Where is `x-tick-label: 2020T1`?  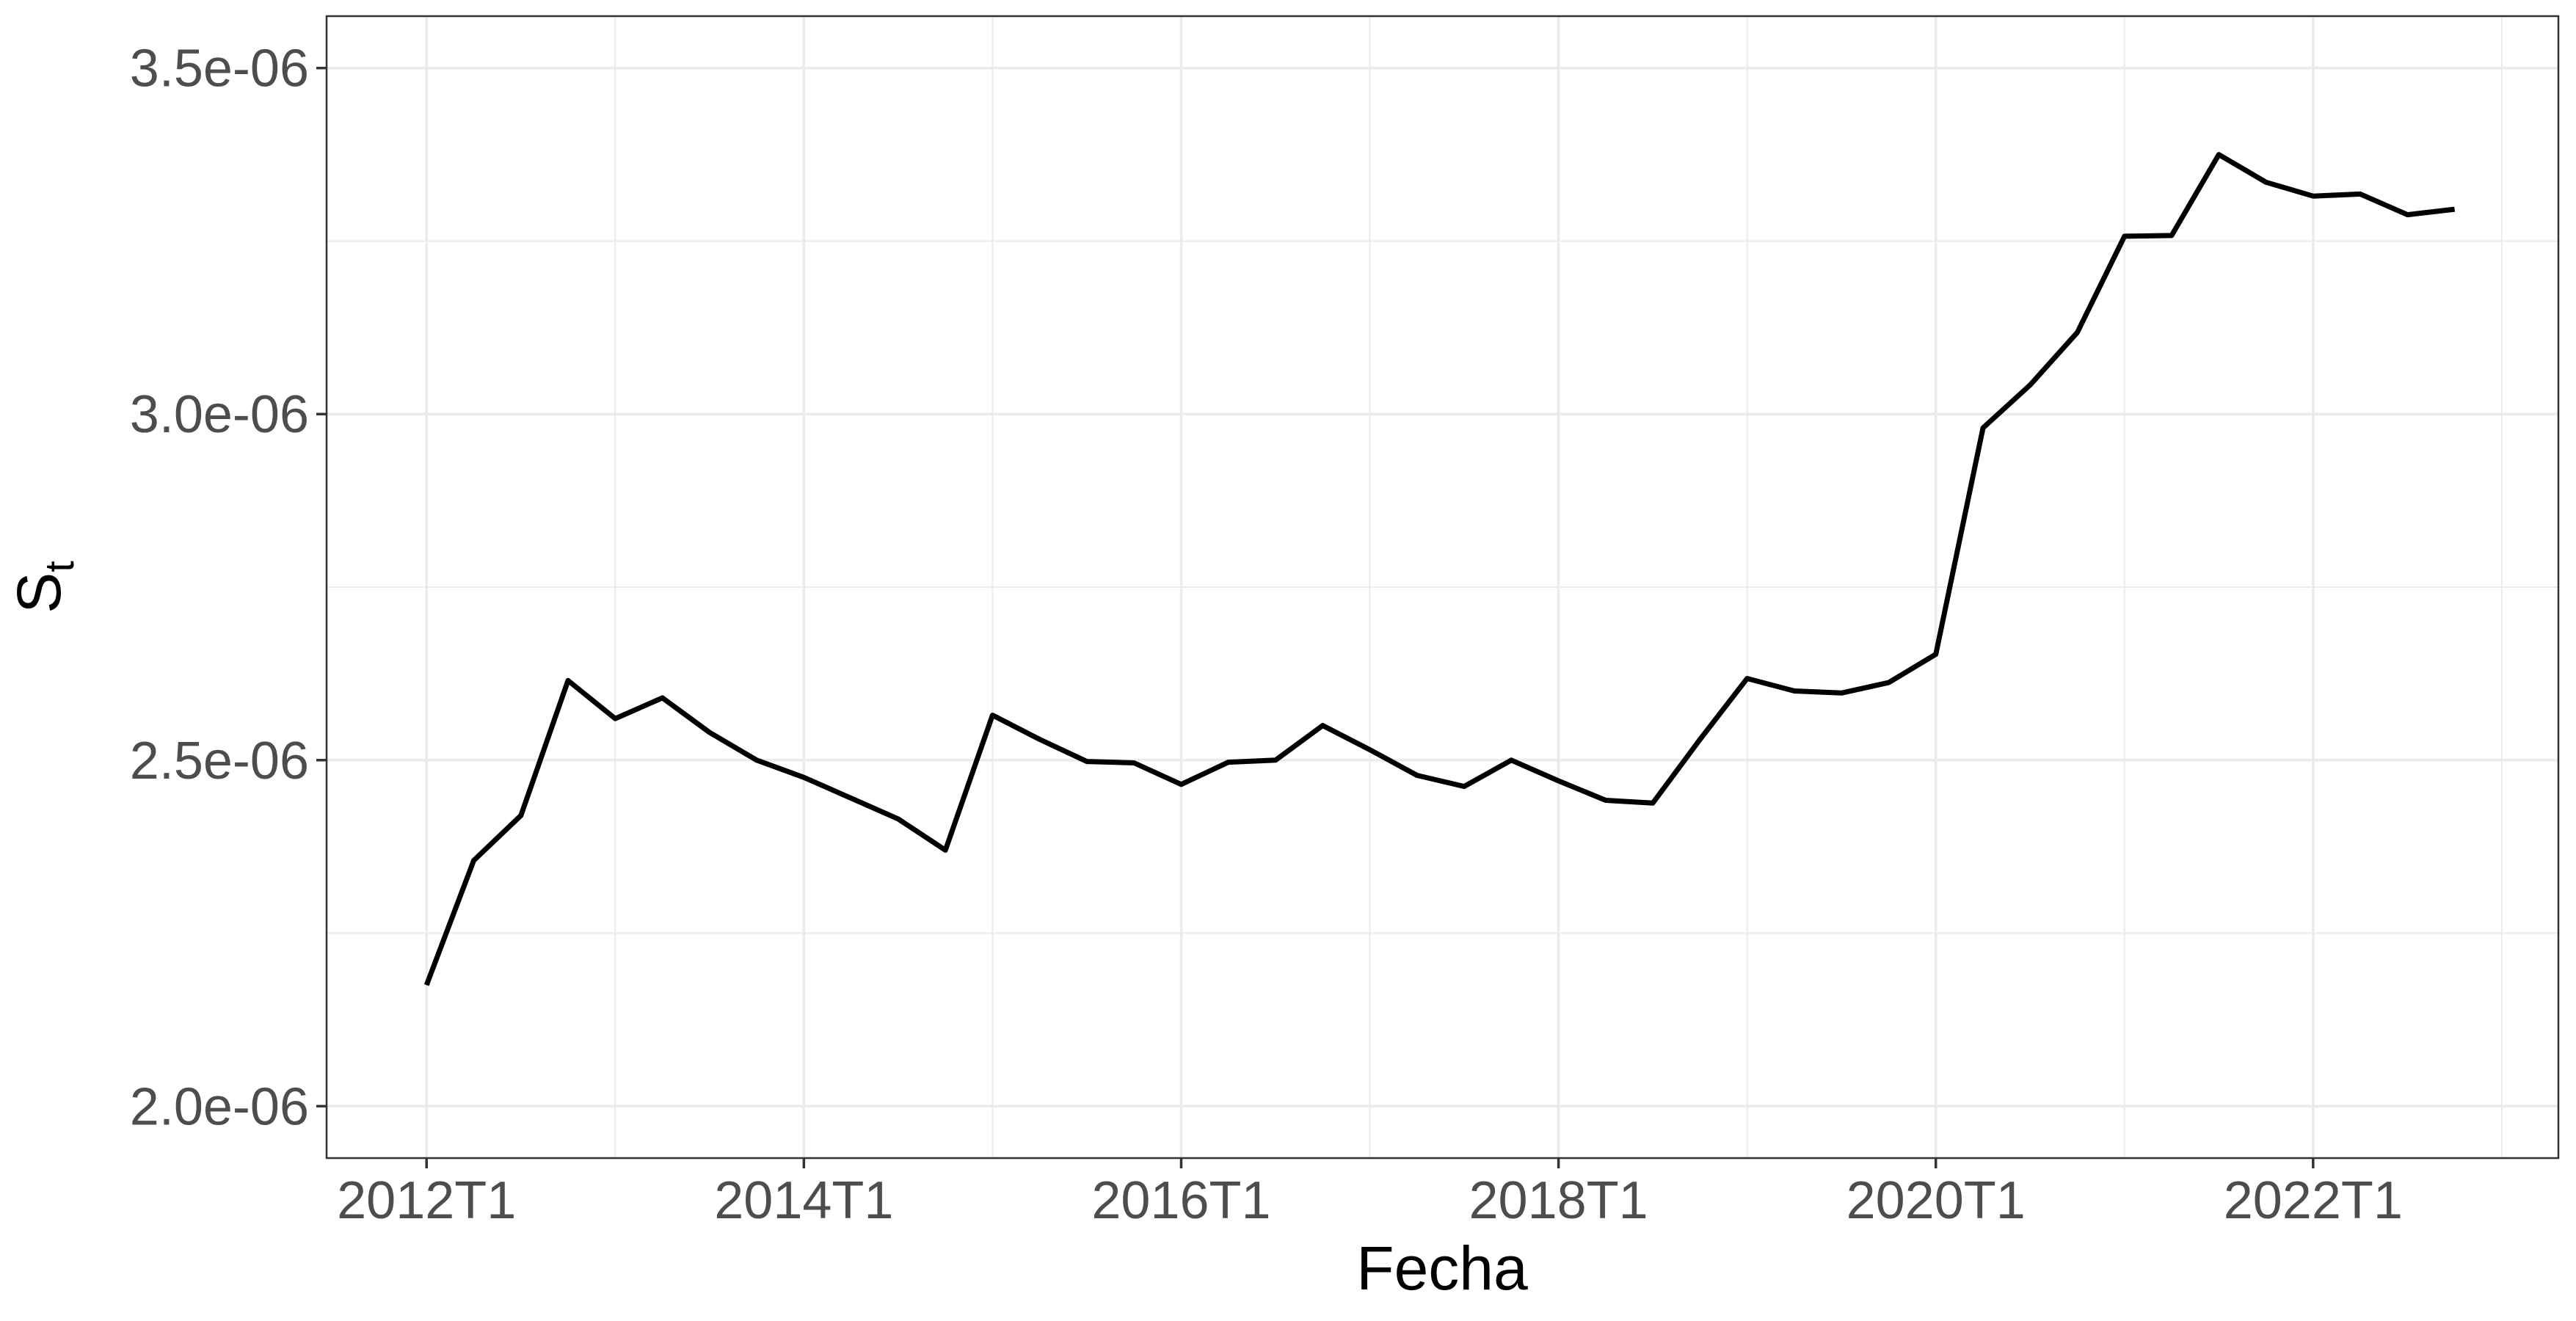 x-tick-label: 2020T1 is located at coordinates (1936, 1200).